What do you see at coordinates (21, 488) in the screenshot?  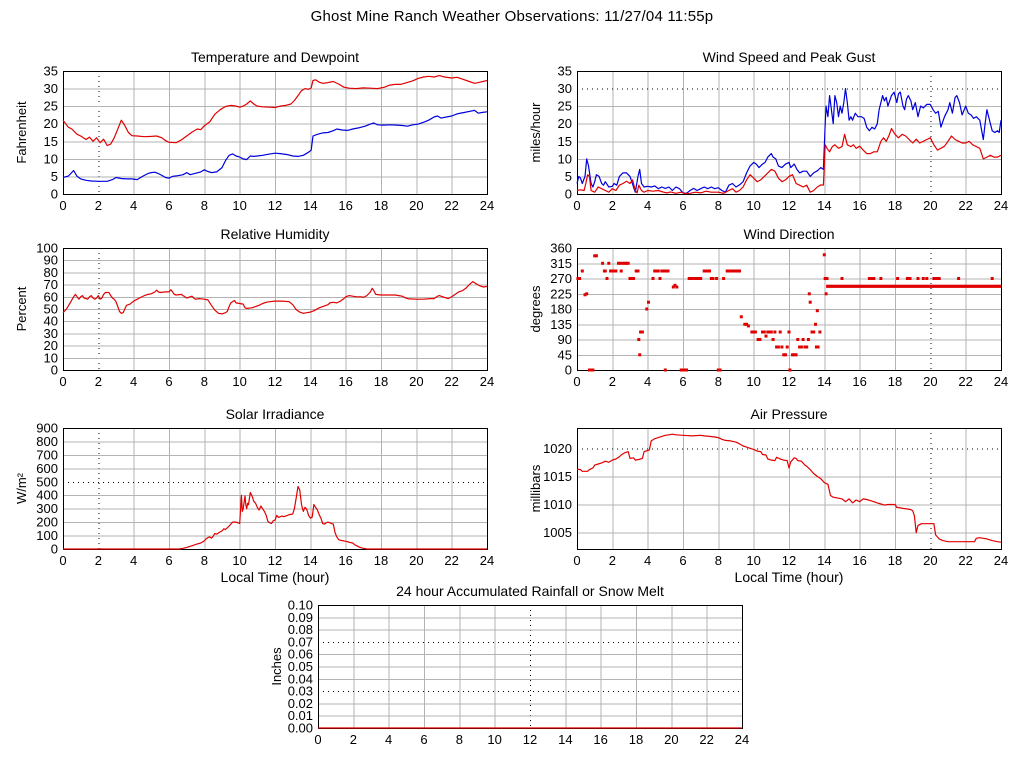 I see `y-axis-label: W/m²` at bounding box center [21, 488].